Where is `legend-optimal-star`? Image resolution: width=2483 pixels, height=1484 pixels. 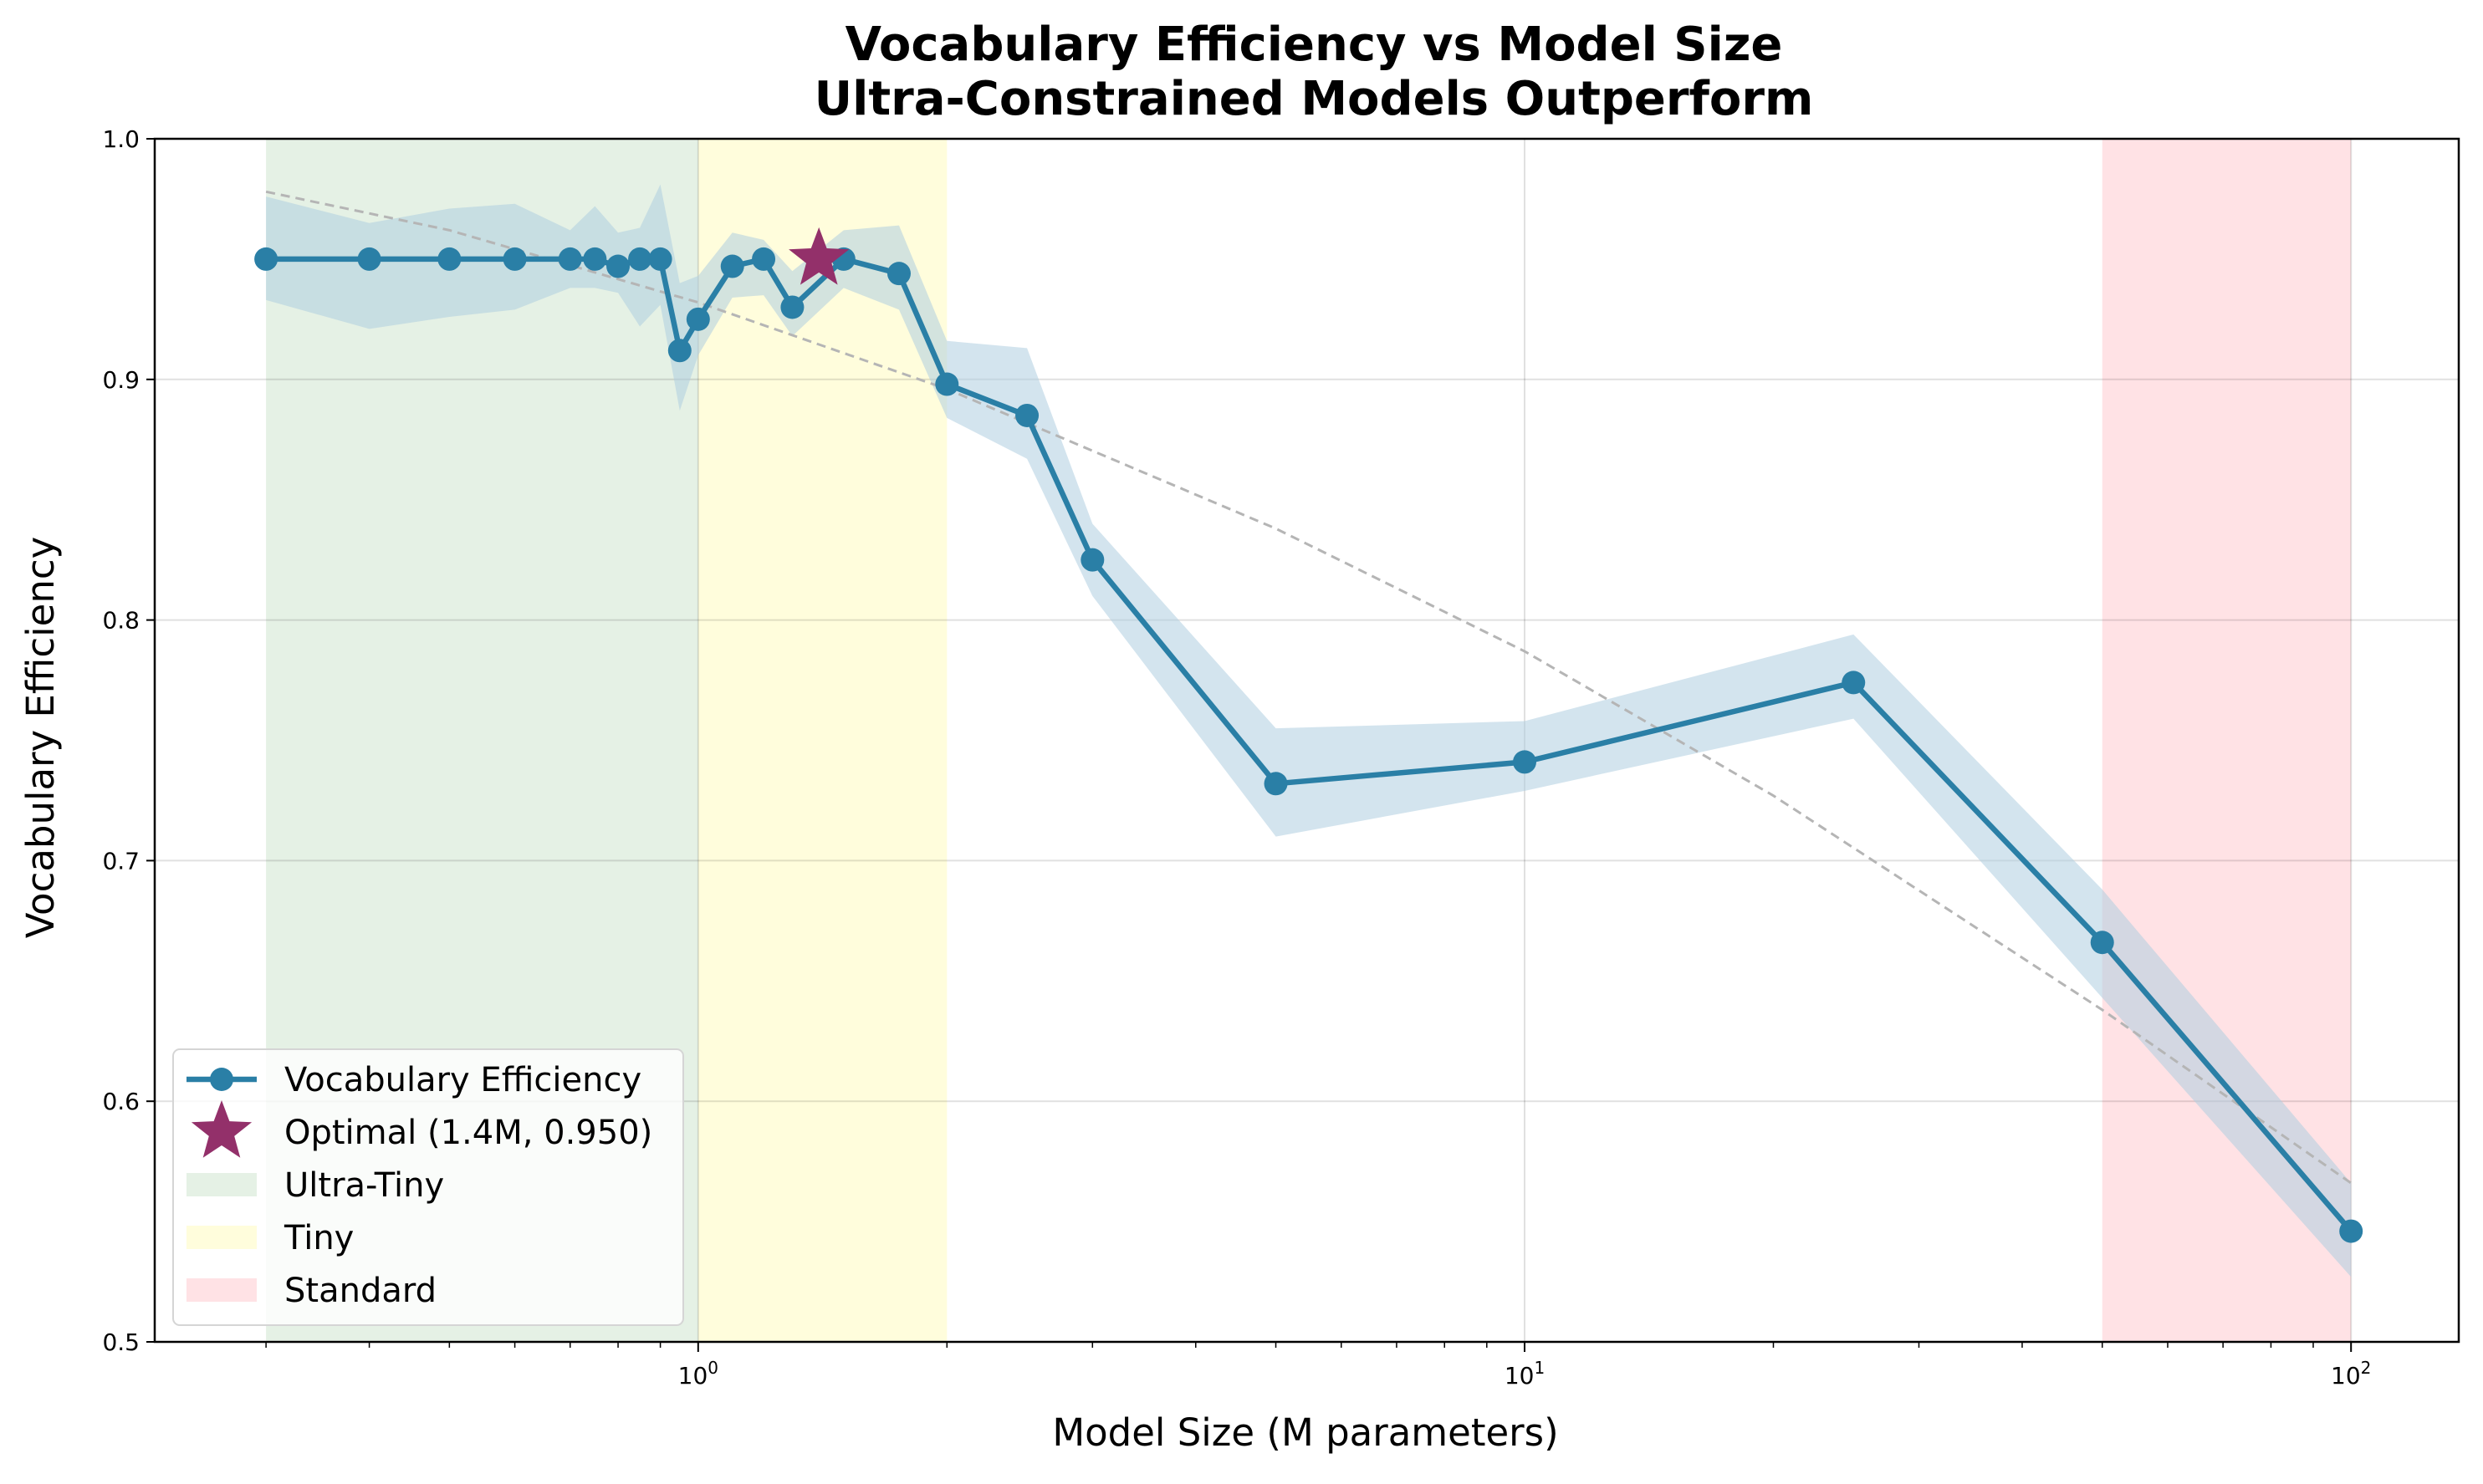
legend-optimal-star is located at coordinates (222, 1129).